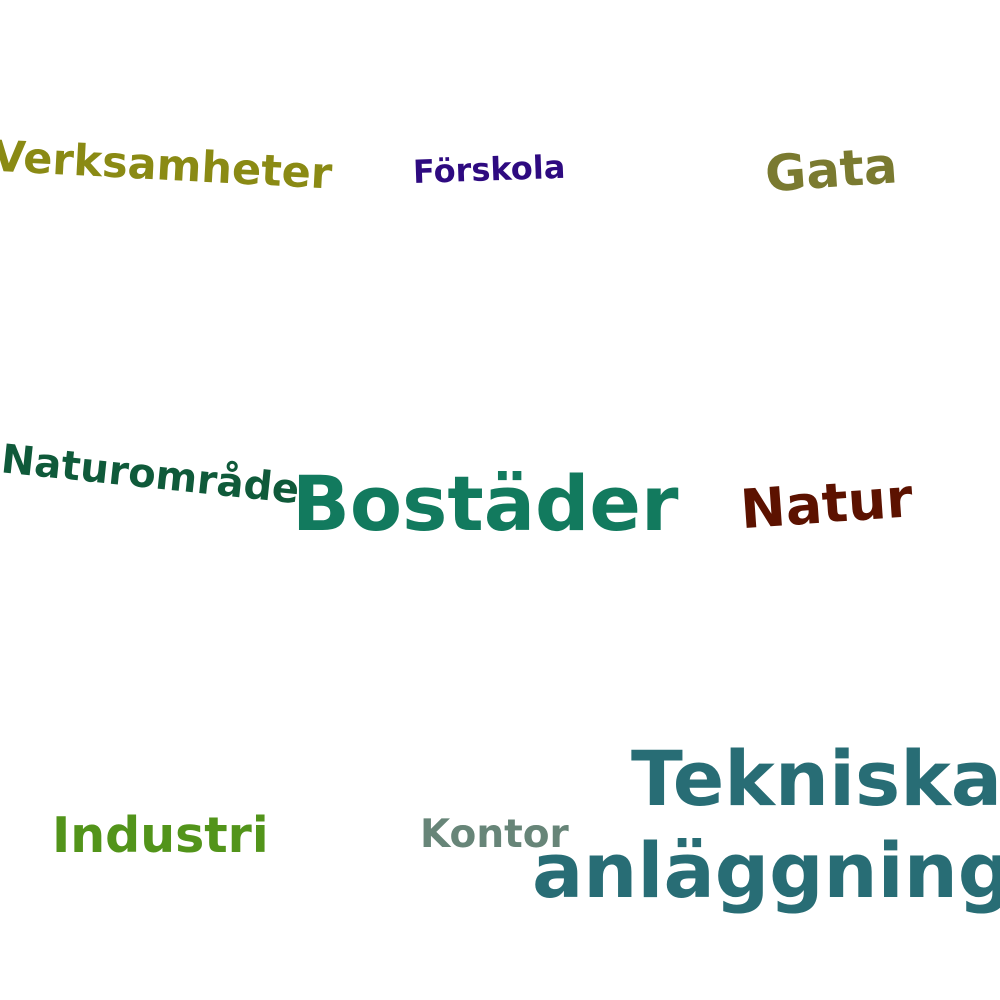 This screenshot has width=1000, height=1000. Describe the element at coordinates (766, 870) in the screenshot. I see `word-anlaggning: anläggning` at that location.